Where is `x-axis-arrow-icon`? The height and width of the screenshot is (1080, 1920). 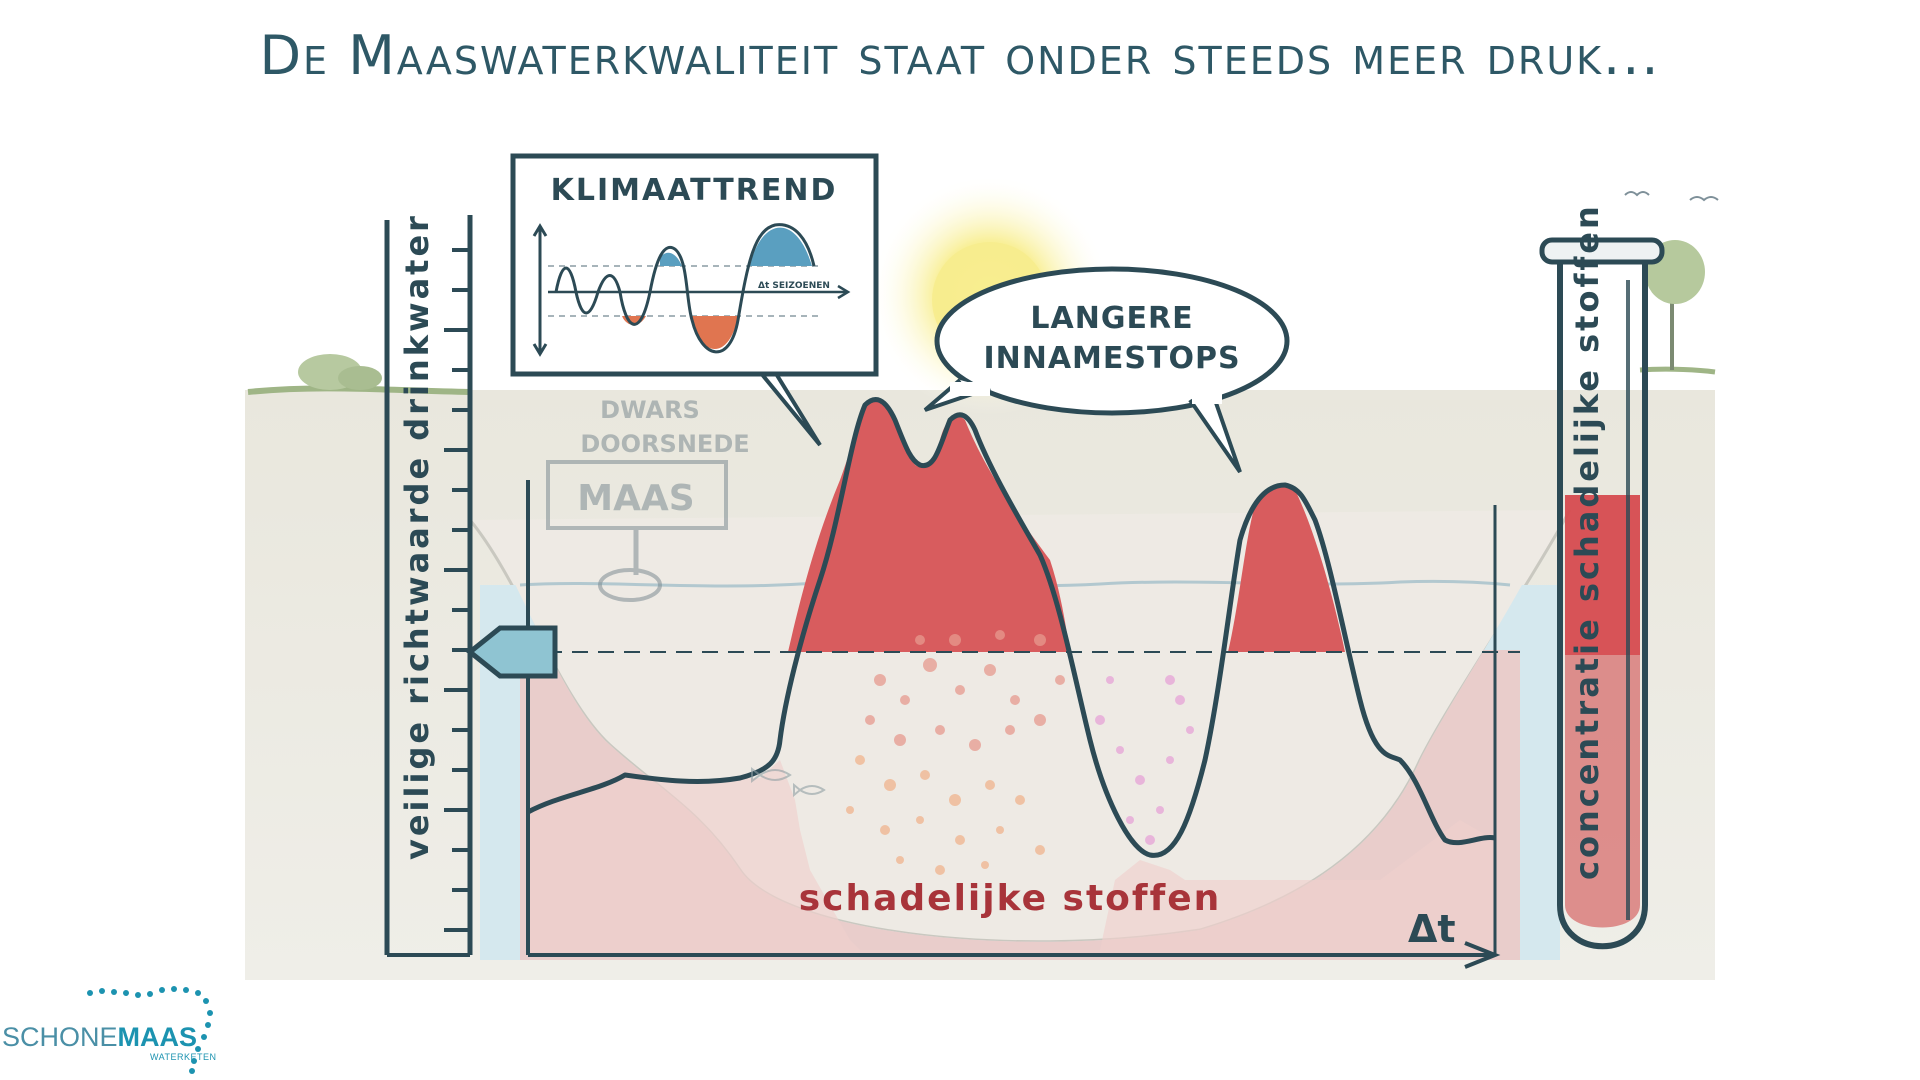
x-axis-arrow-icon is located at coordinates (1482, 955).